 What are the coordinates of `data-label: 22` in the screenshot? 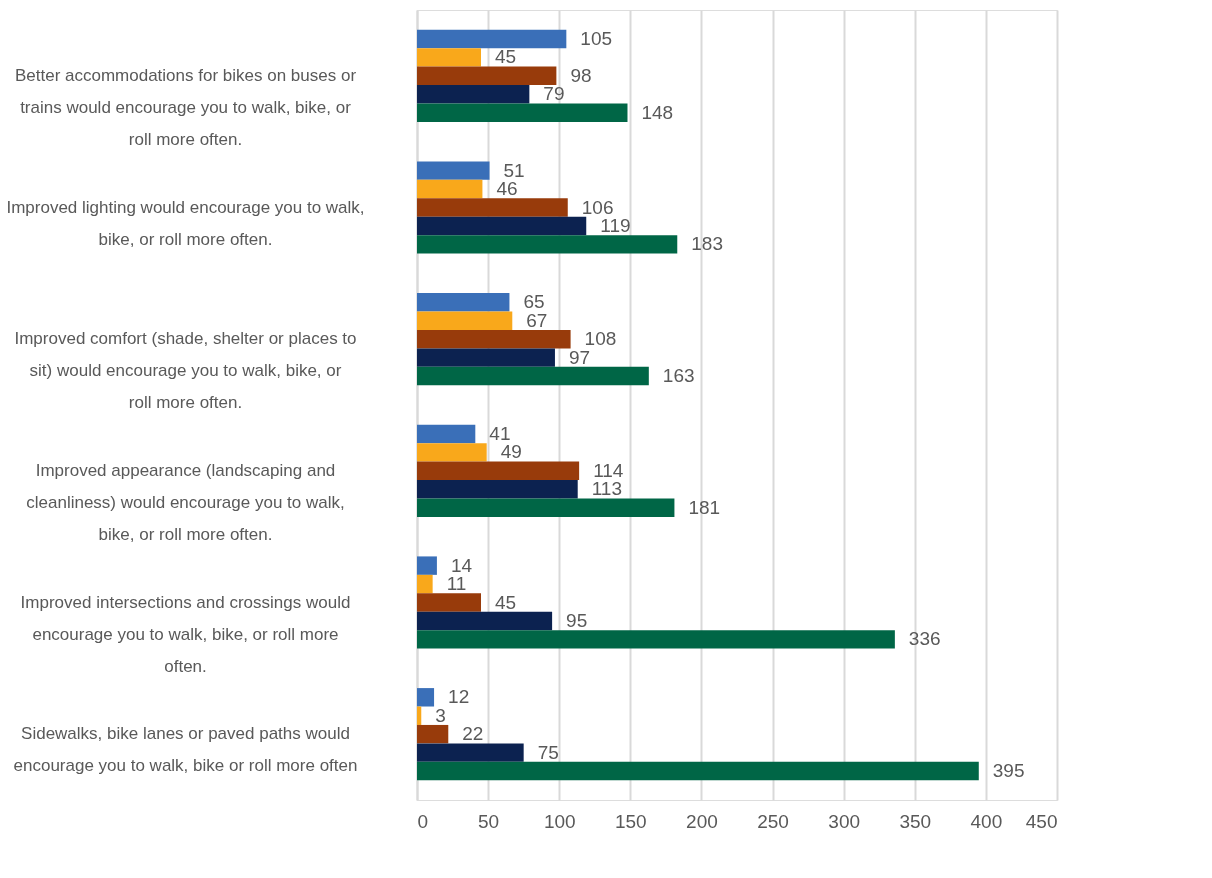 It's located at (473, 734).